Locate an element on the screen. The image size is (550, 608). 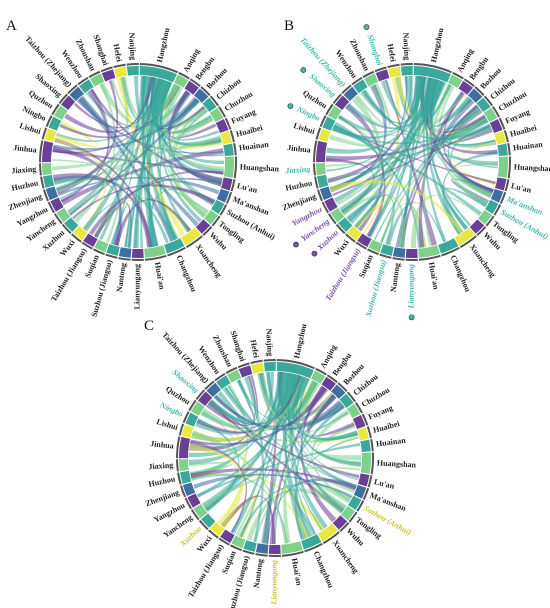
highlight-marker is located at coordinates (366, 27).